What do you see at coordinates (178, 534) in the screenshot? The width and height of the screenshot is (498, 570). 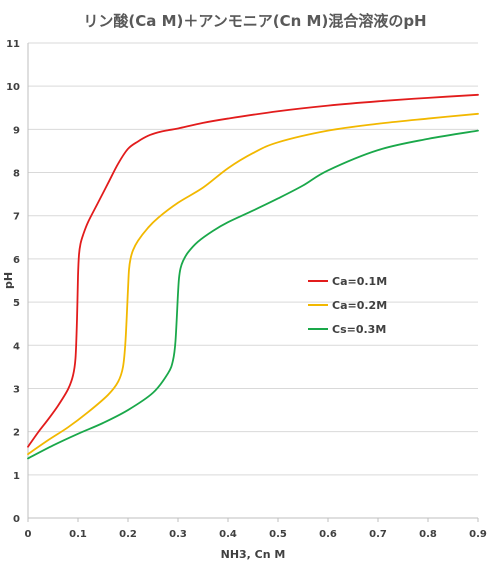 I see `x-tick-label: 0.3` at bounding box center [178, 534].